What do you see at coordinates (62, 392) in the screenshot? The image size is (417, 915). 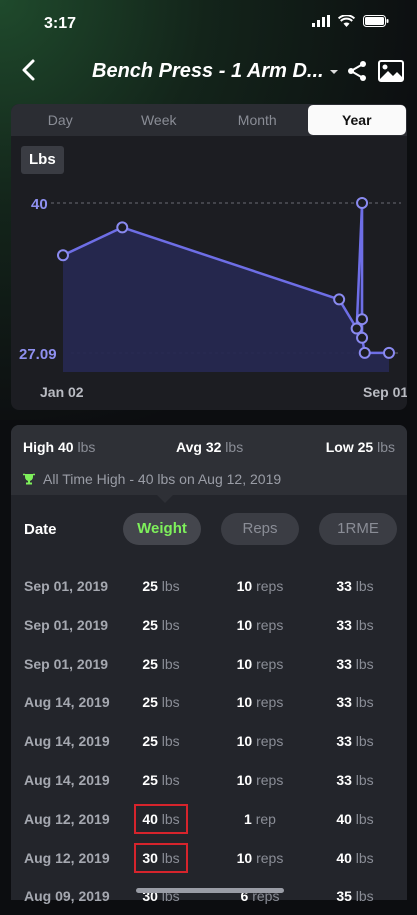 I see `x-start-label: Jan 02` at bounding box center [62, 392].